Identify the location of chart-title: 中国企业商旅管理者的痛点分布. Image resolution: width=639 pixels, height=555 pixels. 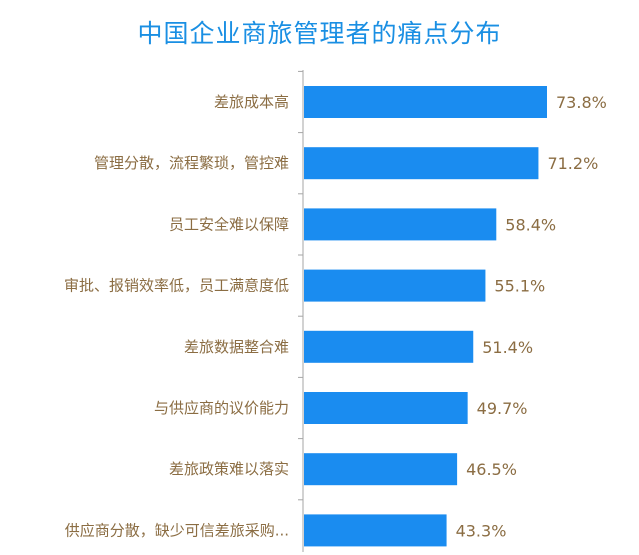
(319, 33).